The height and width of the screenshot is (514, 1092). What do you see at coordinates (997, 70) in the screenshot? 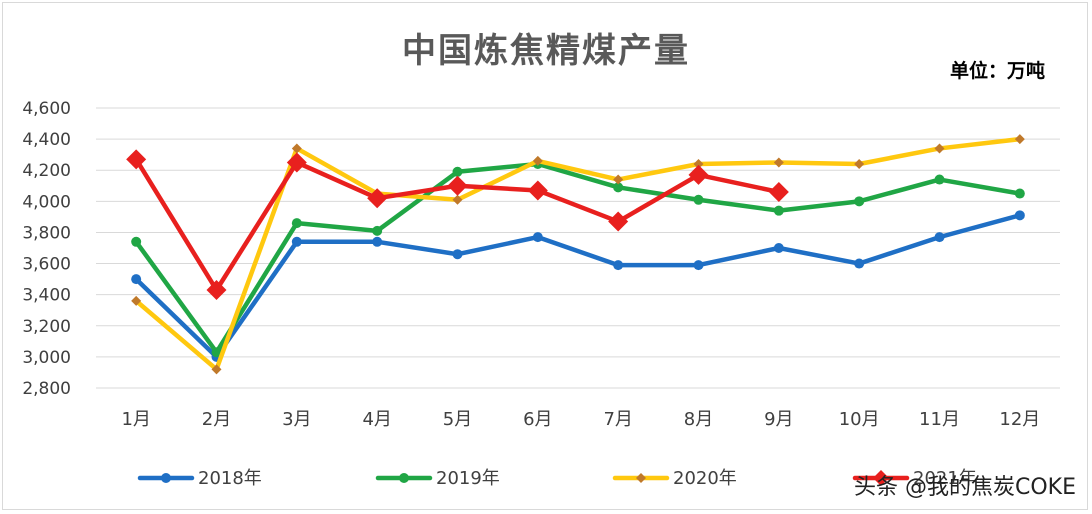
I see `unit-label: 单位：万吨` at bounding box center [997, 70].